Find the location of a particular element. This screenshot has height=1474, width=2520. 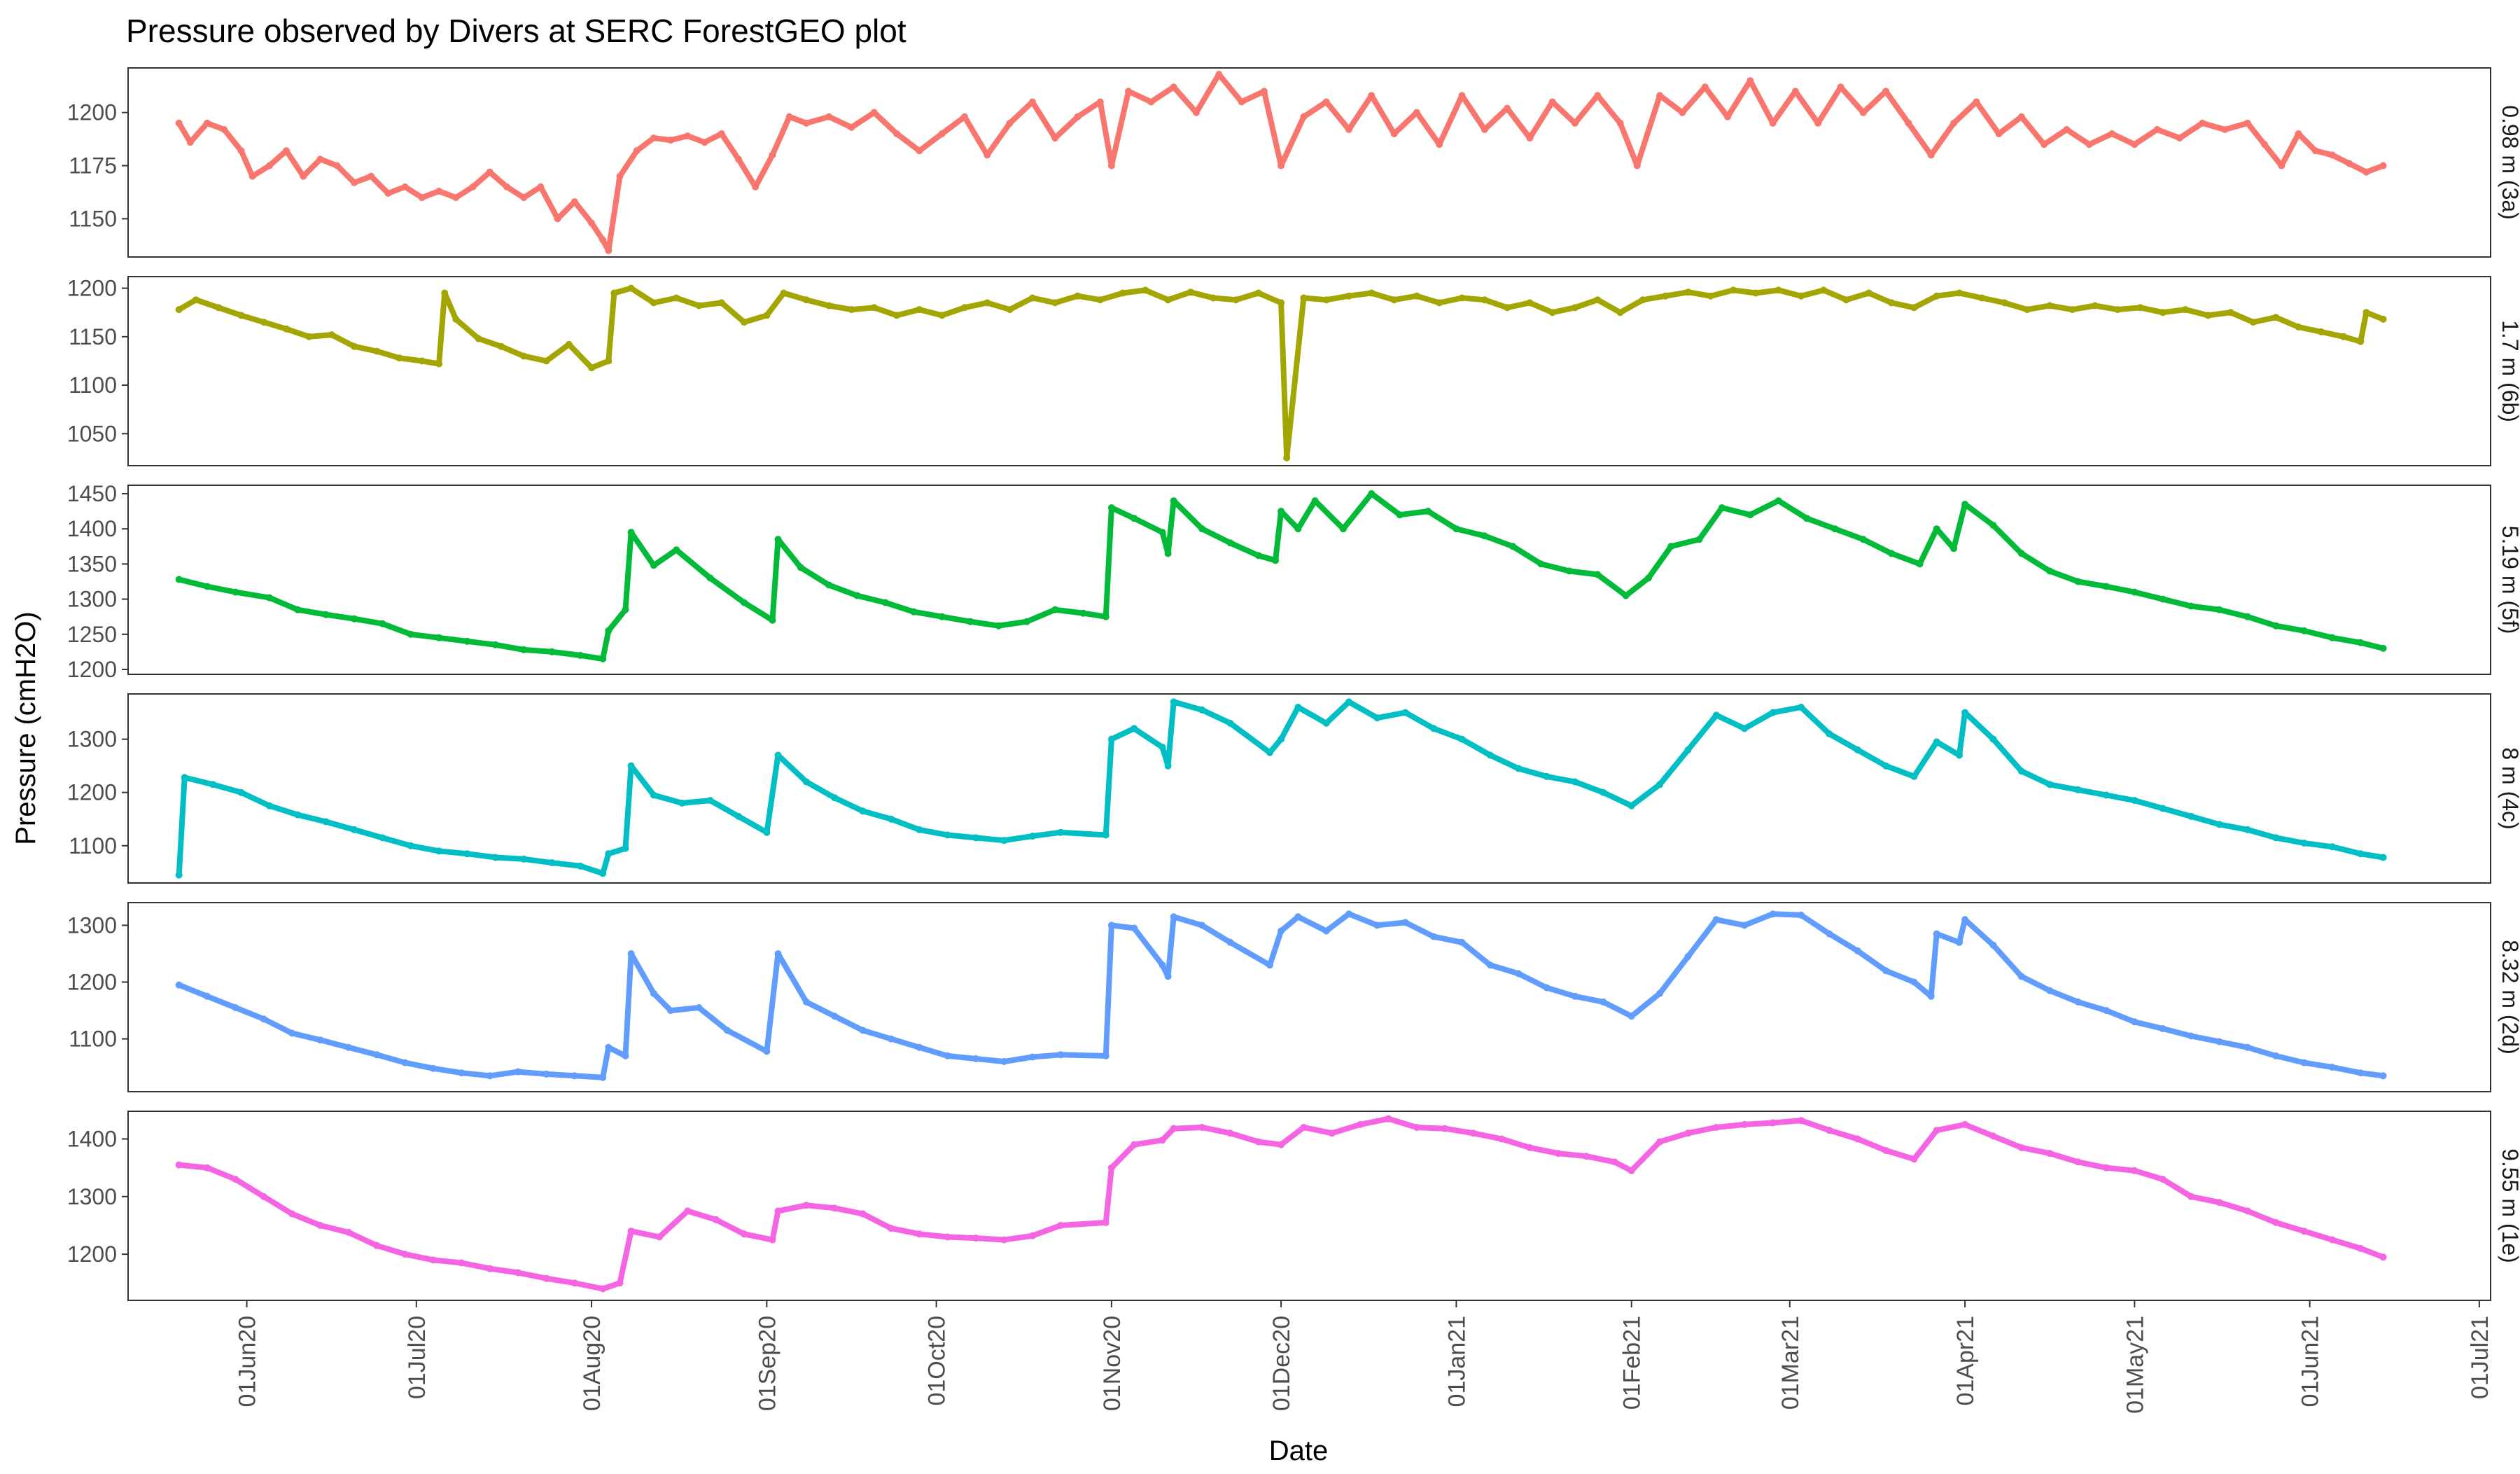

panel-border is located at coordinates (1309, 580).